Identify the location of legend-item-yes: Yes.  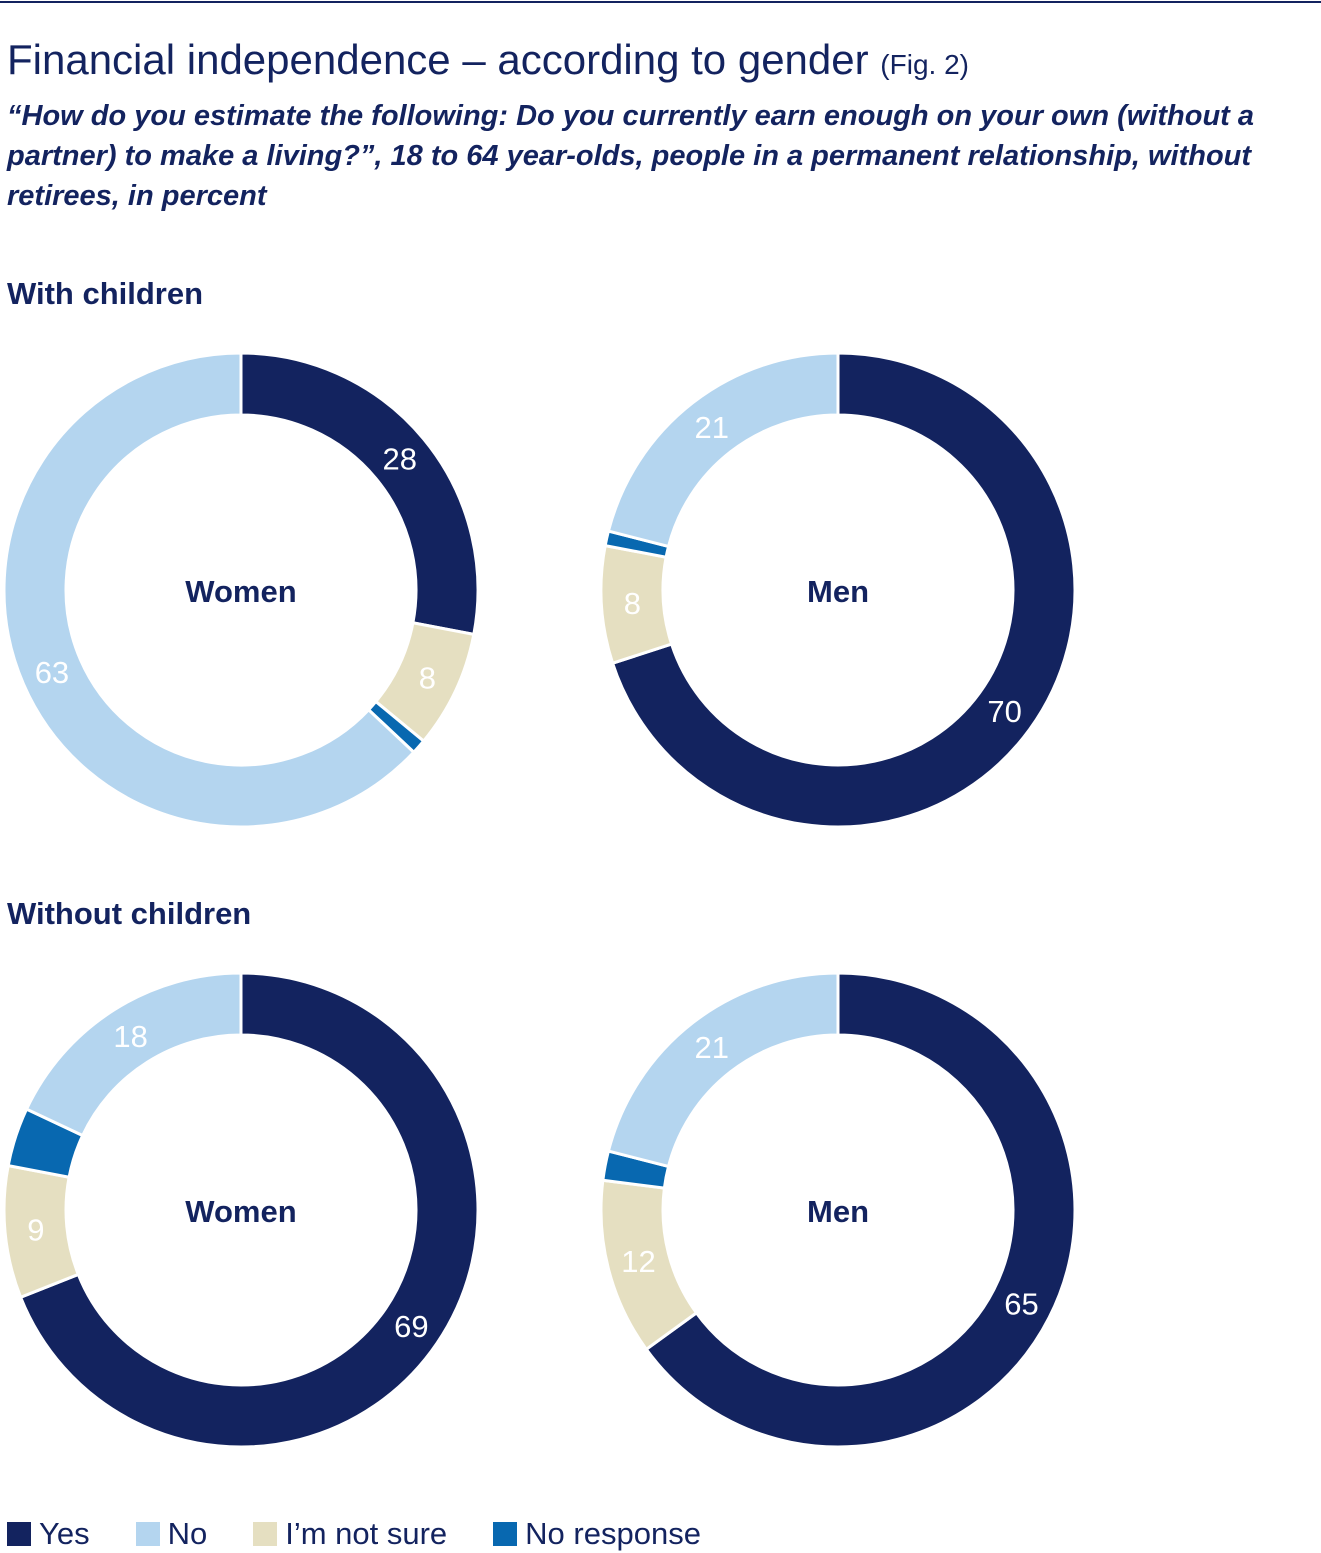
(48, 1534).